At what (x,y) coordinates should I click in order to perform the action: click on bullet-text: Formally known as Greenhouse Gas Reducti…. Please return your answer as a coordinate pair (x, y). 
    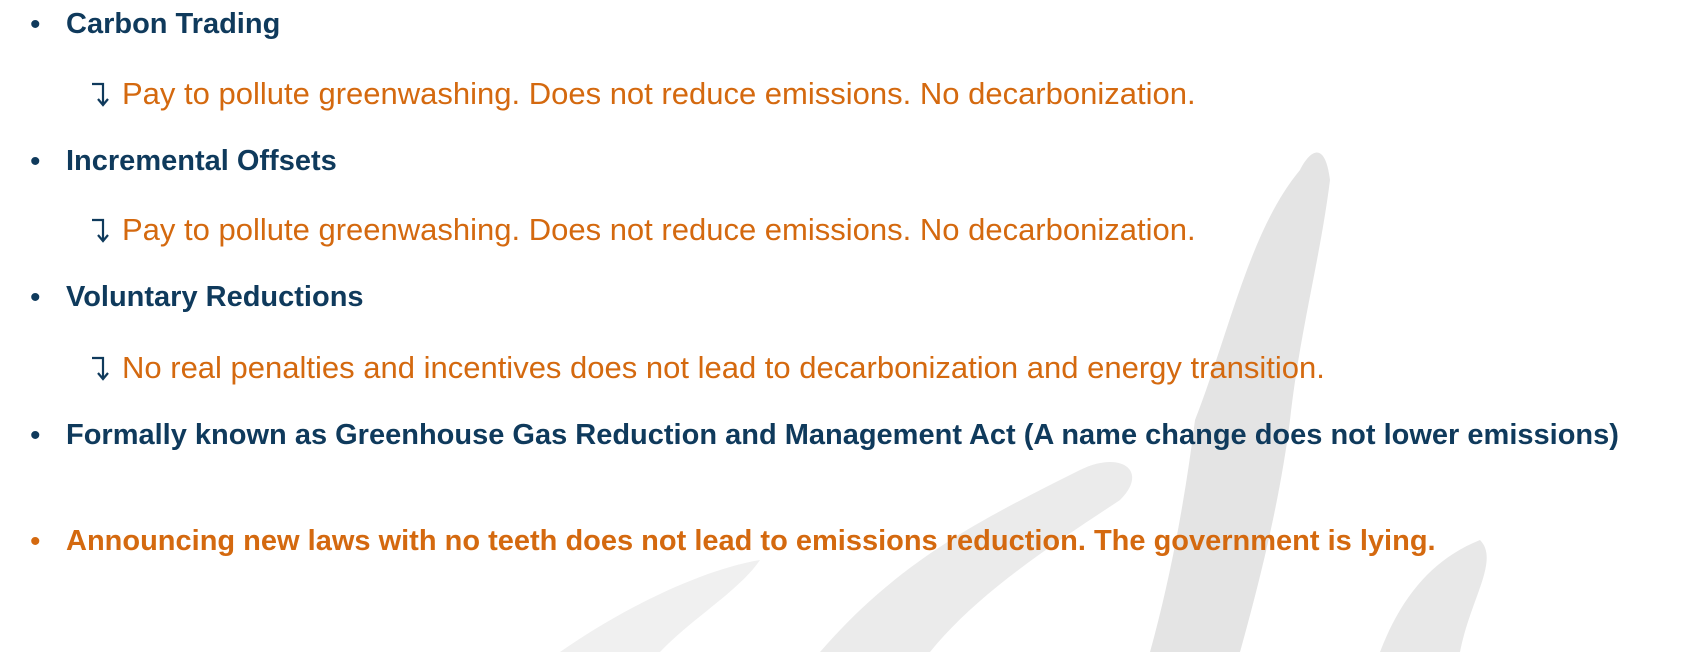
    Looking at the image, I should click on (842, 435).